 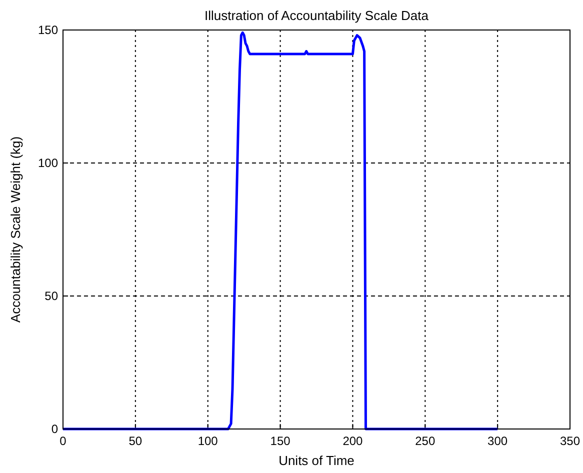 I want to click on x-tick-label: 200, so click(x=353, y=441).